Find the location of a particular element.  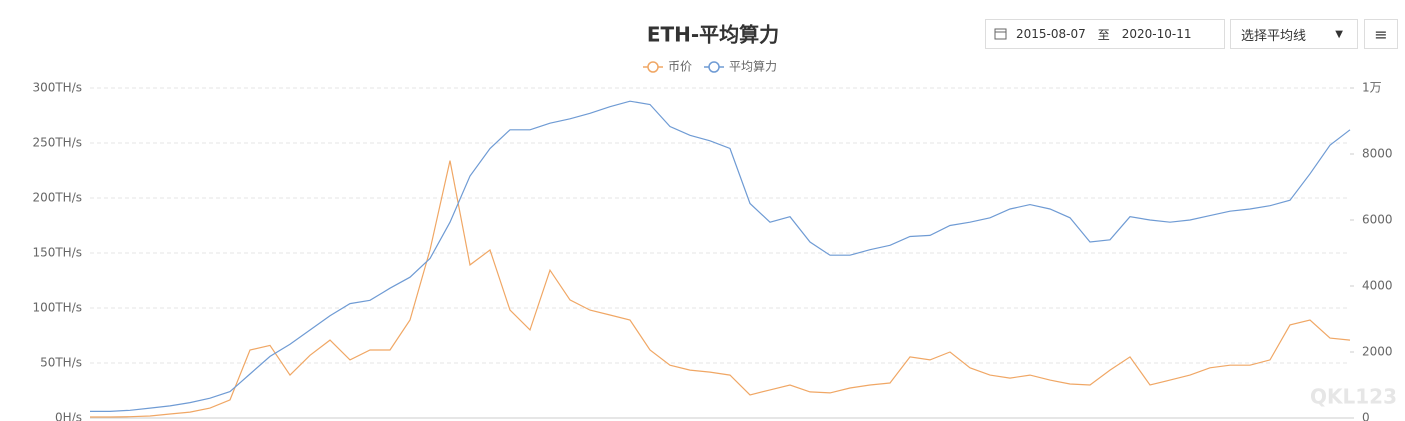

dropdown-arrow: ▼ is located at coordinates (1339, 34).